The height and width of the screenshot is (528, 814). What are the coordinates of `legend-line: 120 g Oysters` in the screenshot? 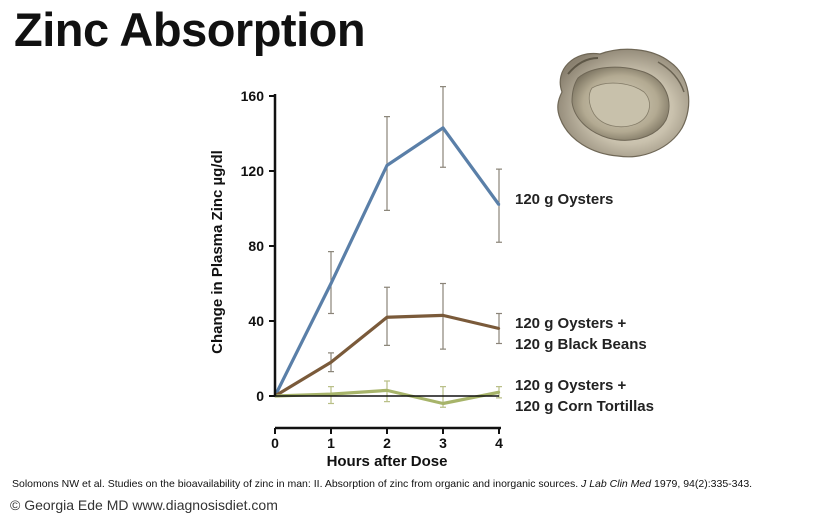 It's located at (564, 199).